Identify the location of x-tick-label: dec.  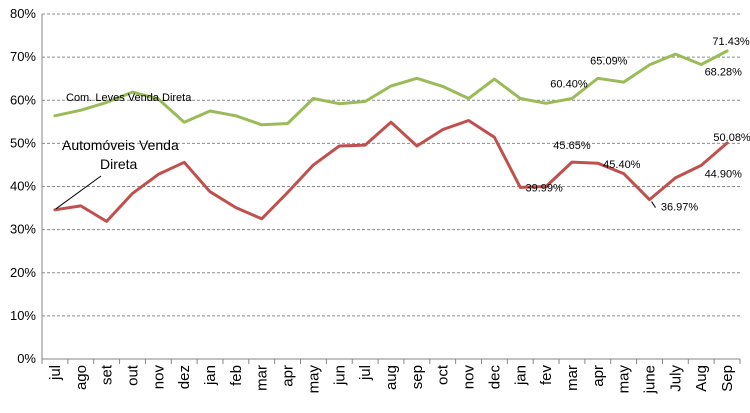
(494, 377).